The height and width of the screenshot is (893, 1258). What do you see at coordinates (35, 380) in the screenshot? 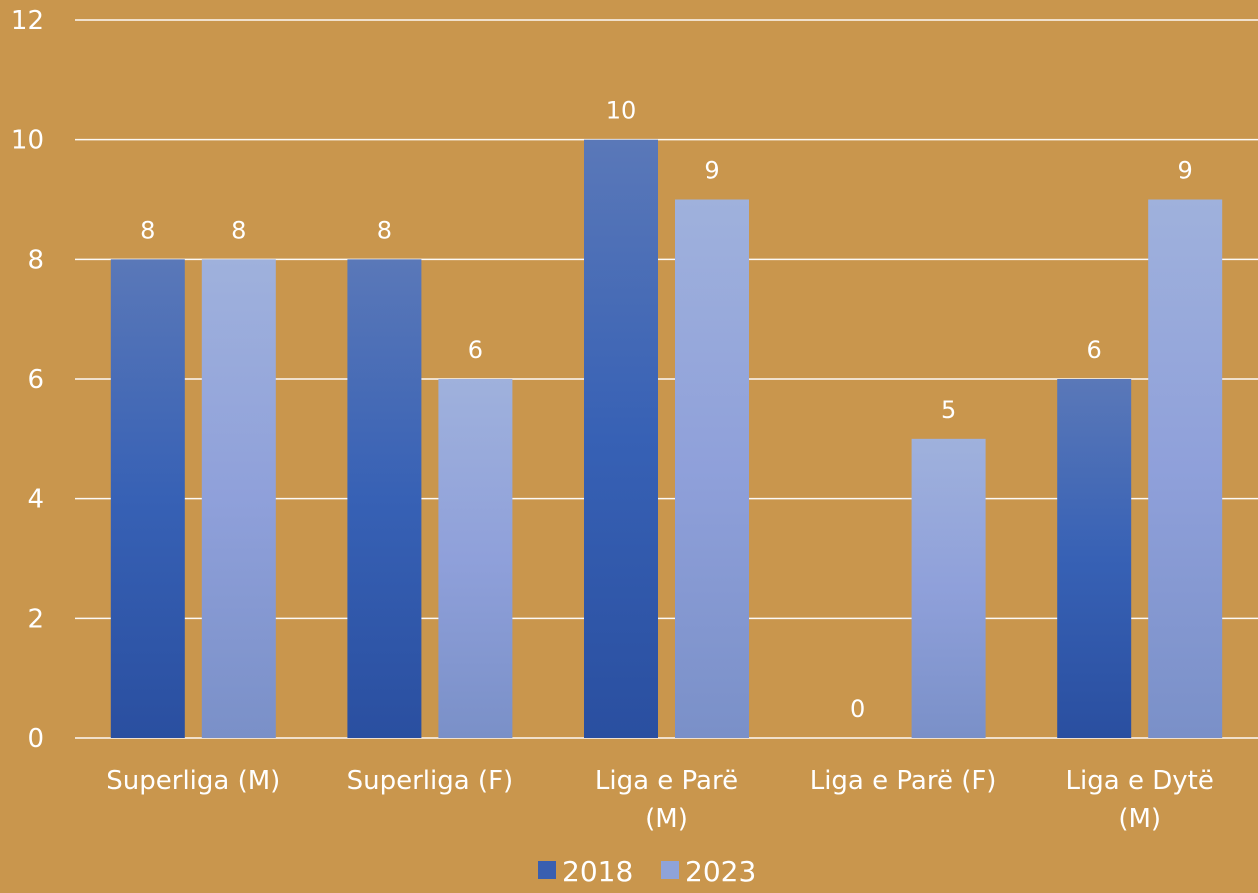
I see `y-tick-label: 6` at bounding box center [35, 380].